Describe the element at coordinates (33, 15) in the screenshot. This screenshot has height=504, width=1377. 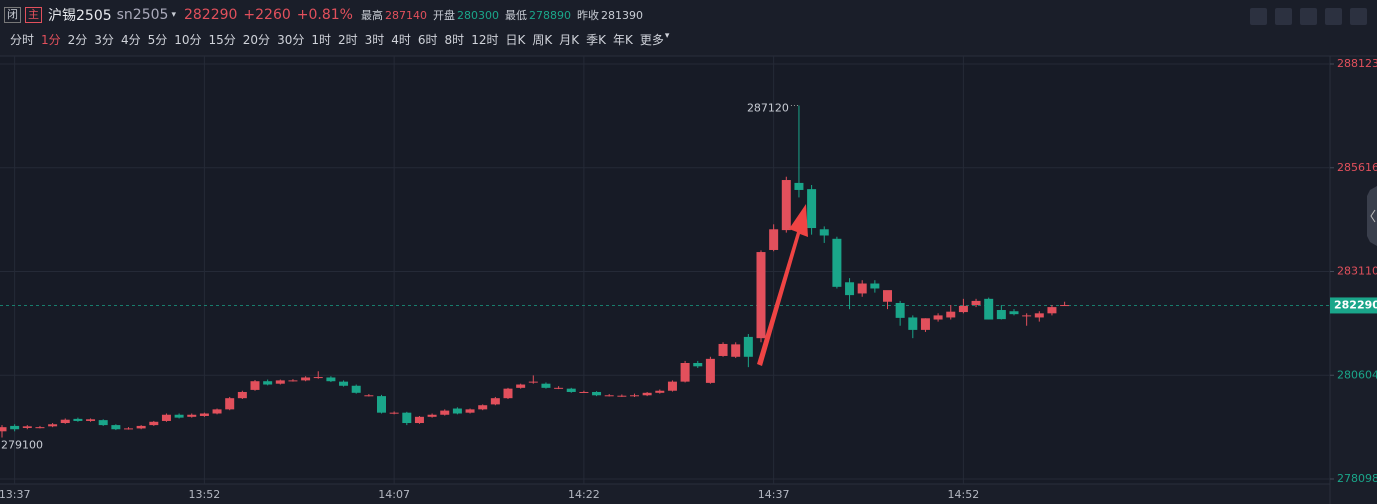
I see `main-button: 主` at that location.